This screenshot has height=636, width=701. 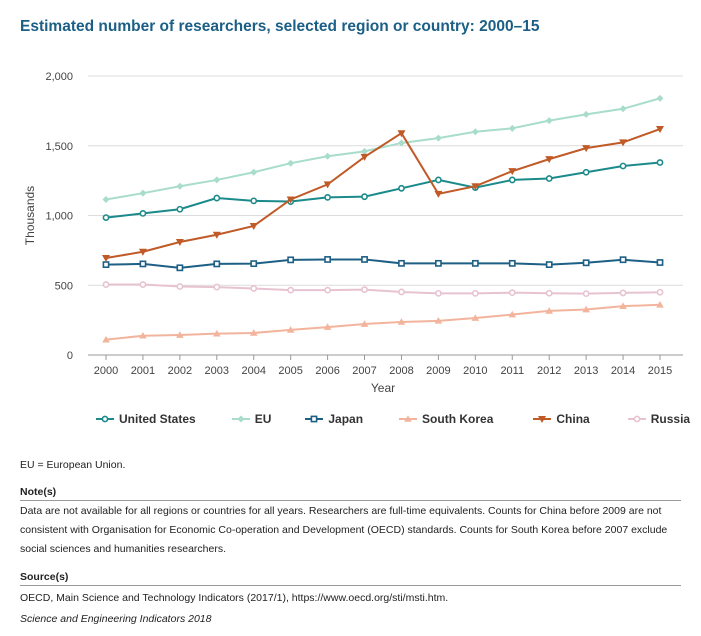 I want to click on legend-label: South Korea, so click(x=458, y=419).